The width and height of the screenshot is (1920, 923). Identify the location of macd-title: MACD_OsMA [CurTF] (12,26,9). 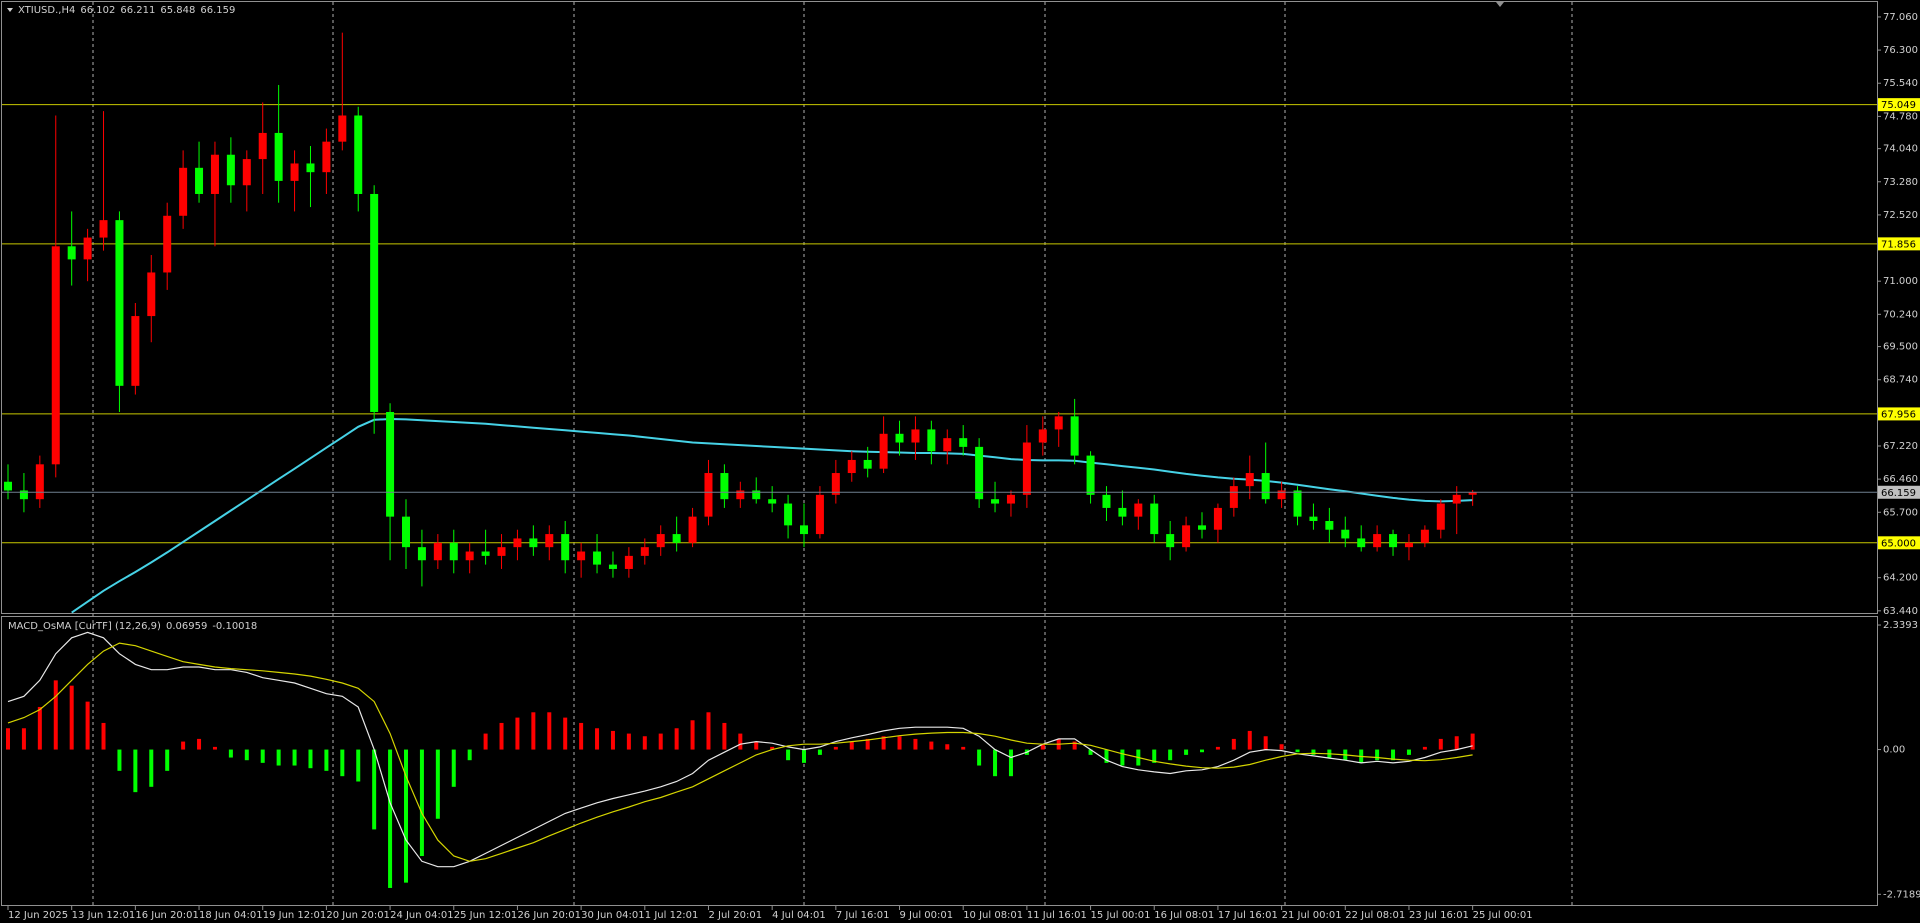
(84, 626).